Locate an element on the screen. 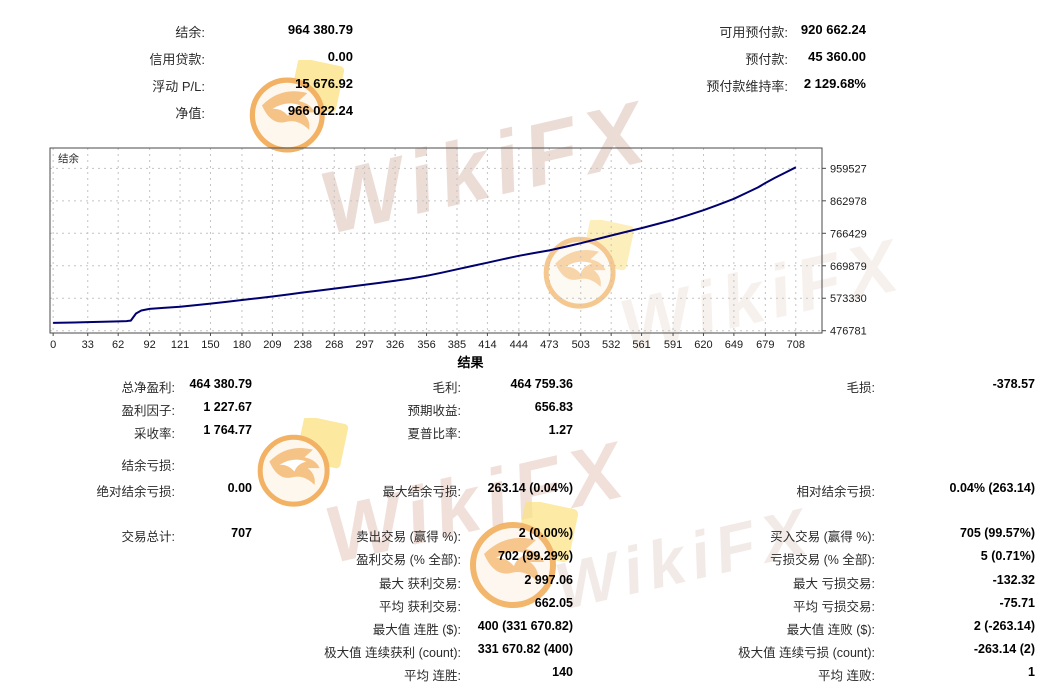 This screenshot has height=700, width=1059. summary-value: 964 380.79 is located at coordinates (320, 29).